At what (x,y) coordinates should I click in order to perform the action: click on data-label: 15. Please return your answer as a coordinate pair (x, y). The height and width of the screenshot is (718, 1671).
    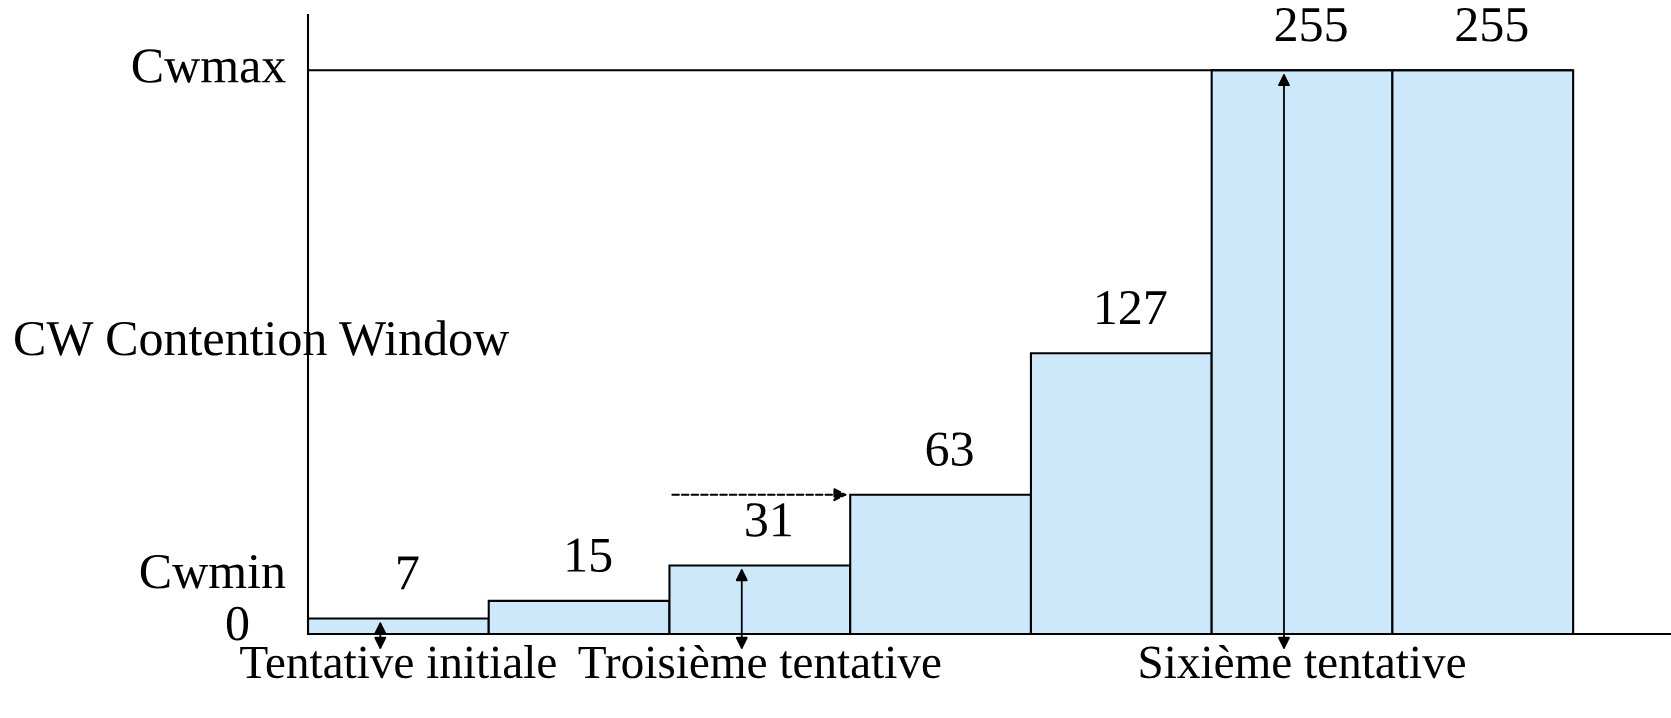
    Looking at the image, I should click on (589, 555).